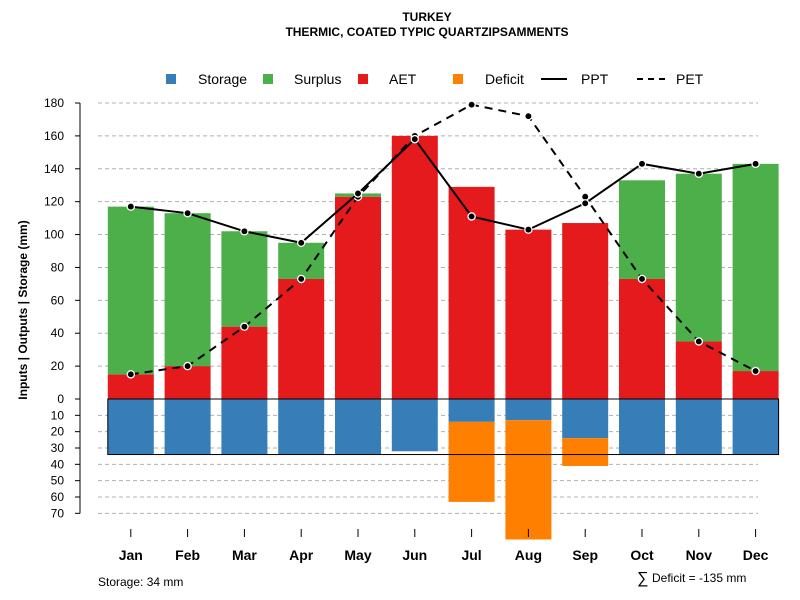 Image resolution: width=800 pixels, height=600 pixels. I want to click on storage-bar-jun, so click(414, 425).